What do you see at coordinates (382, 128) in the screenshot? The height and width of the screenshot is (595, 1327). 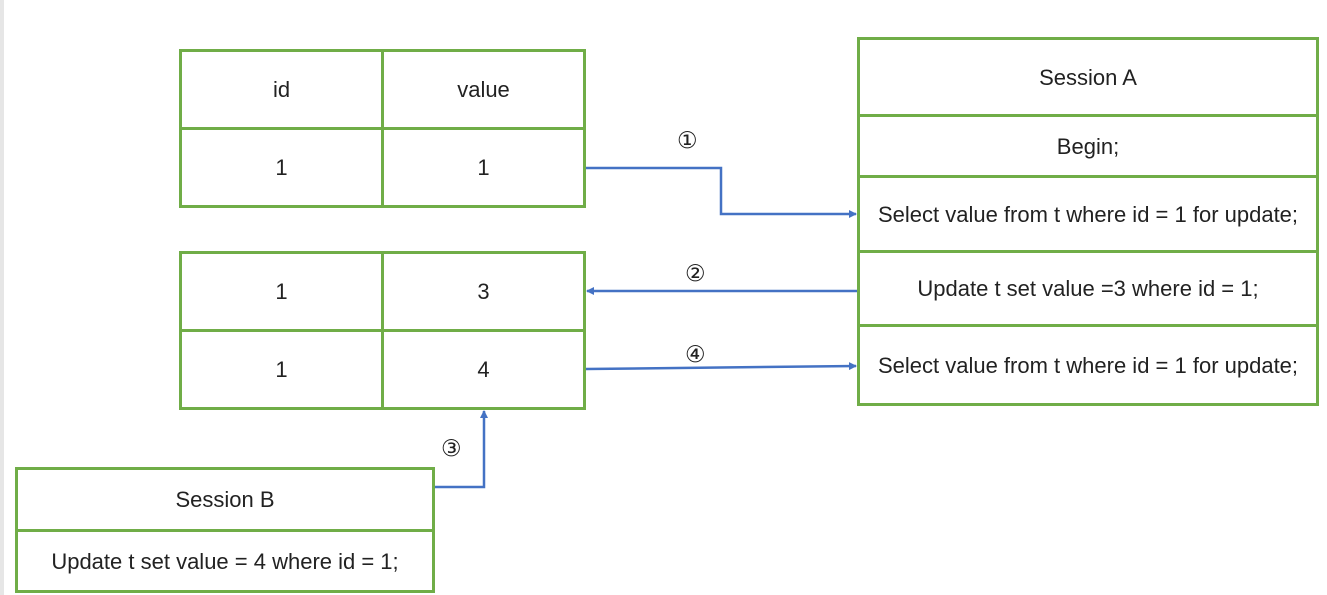 I see `table-top: id value 1 1` at bounding box center [382, 128].